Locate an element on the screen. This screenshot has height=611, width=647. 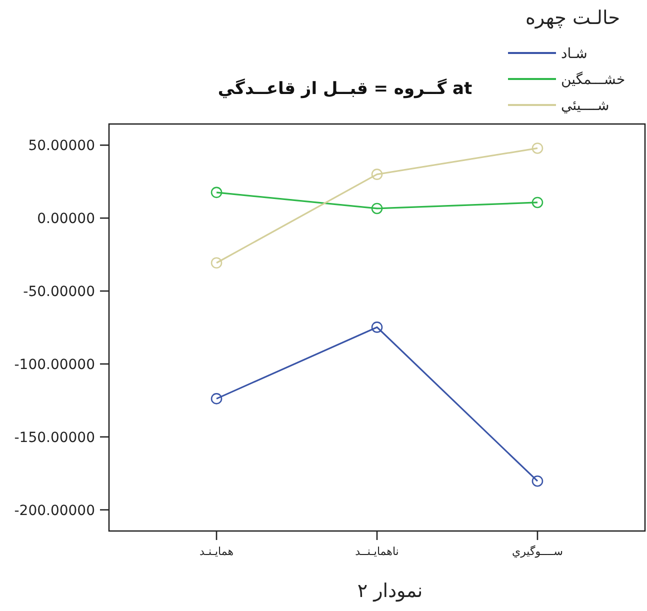
y-tick-label: -100.00000 is located at coordinates (54, 364).